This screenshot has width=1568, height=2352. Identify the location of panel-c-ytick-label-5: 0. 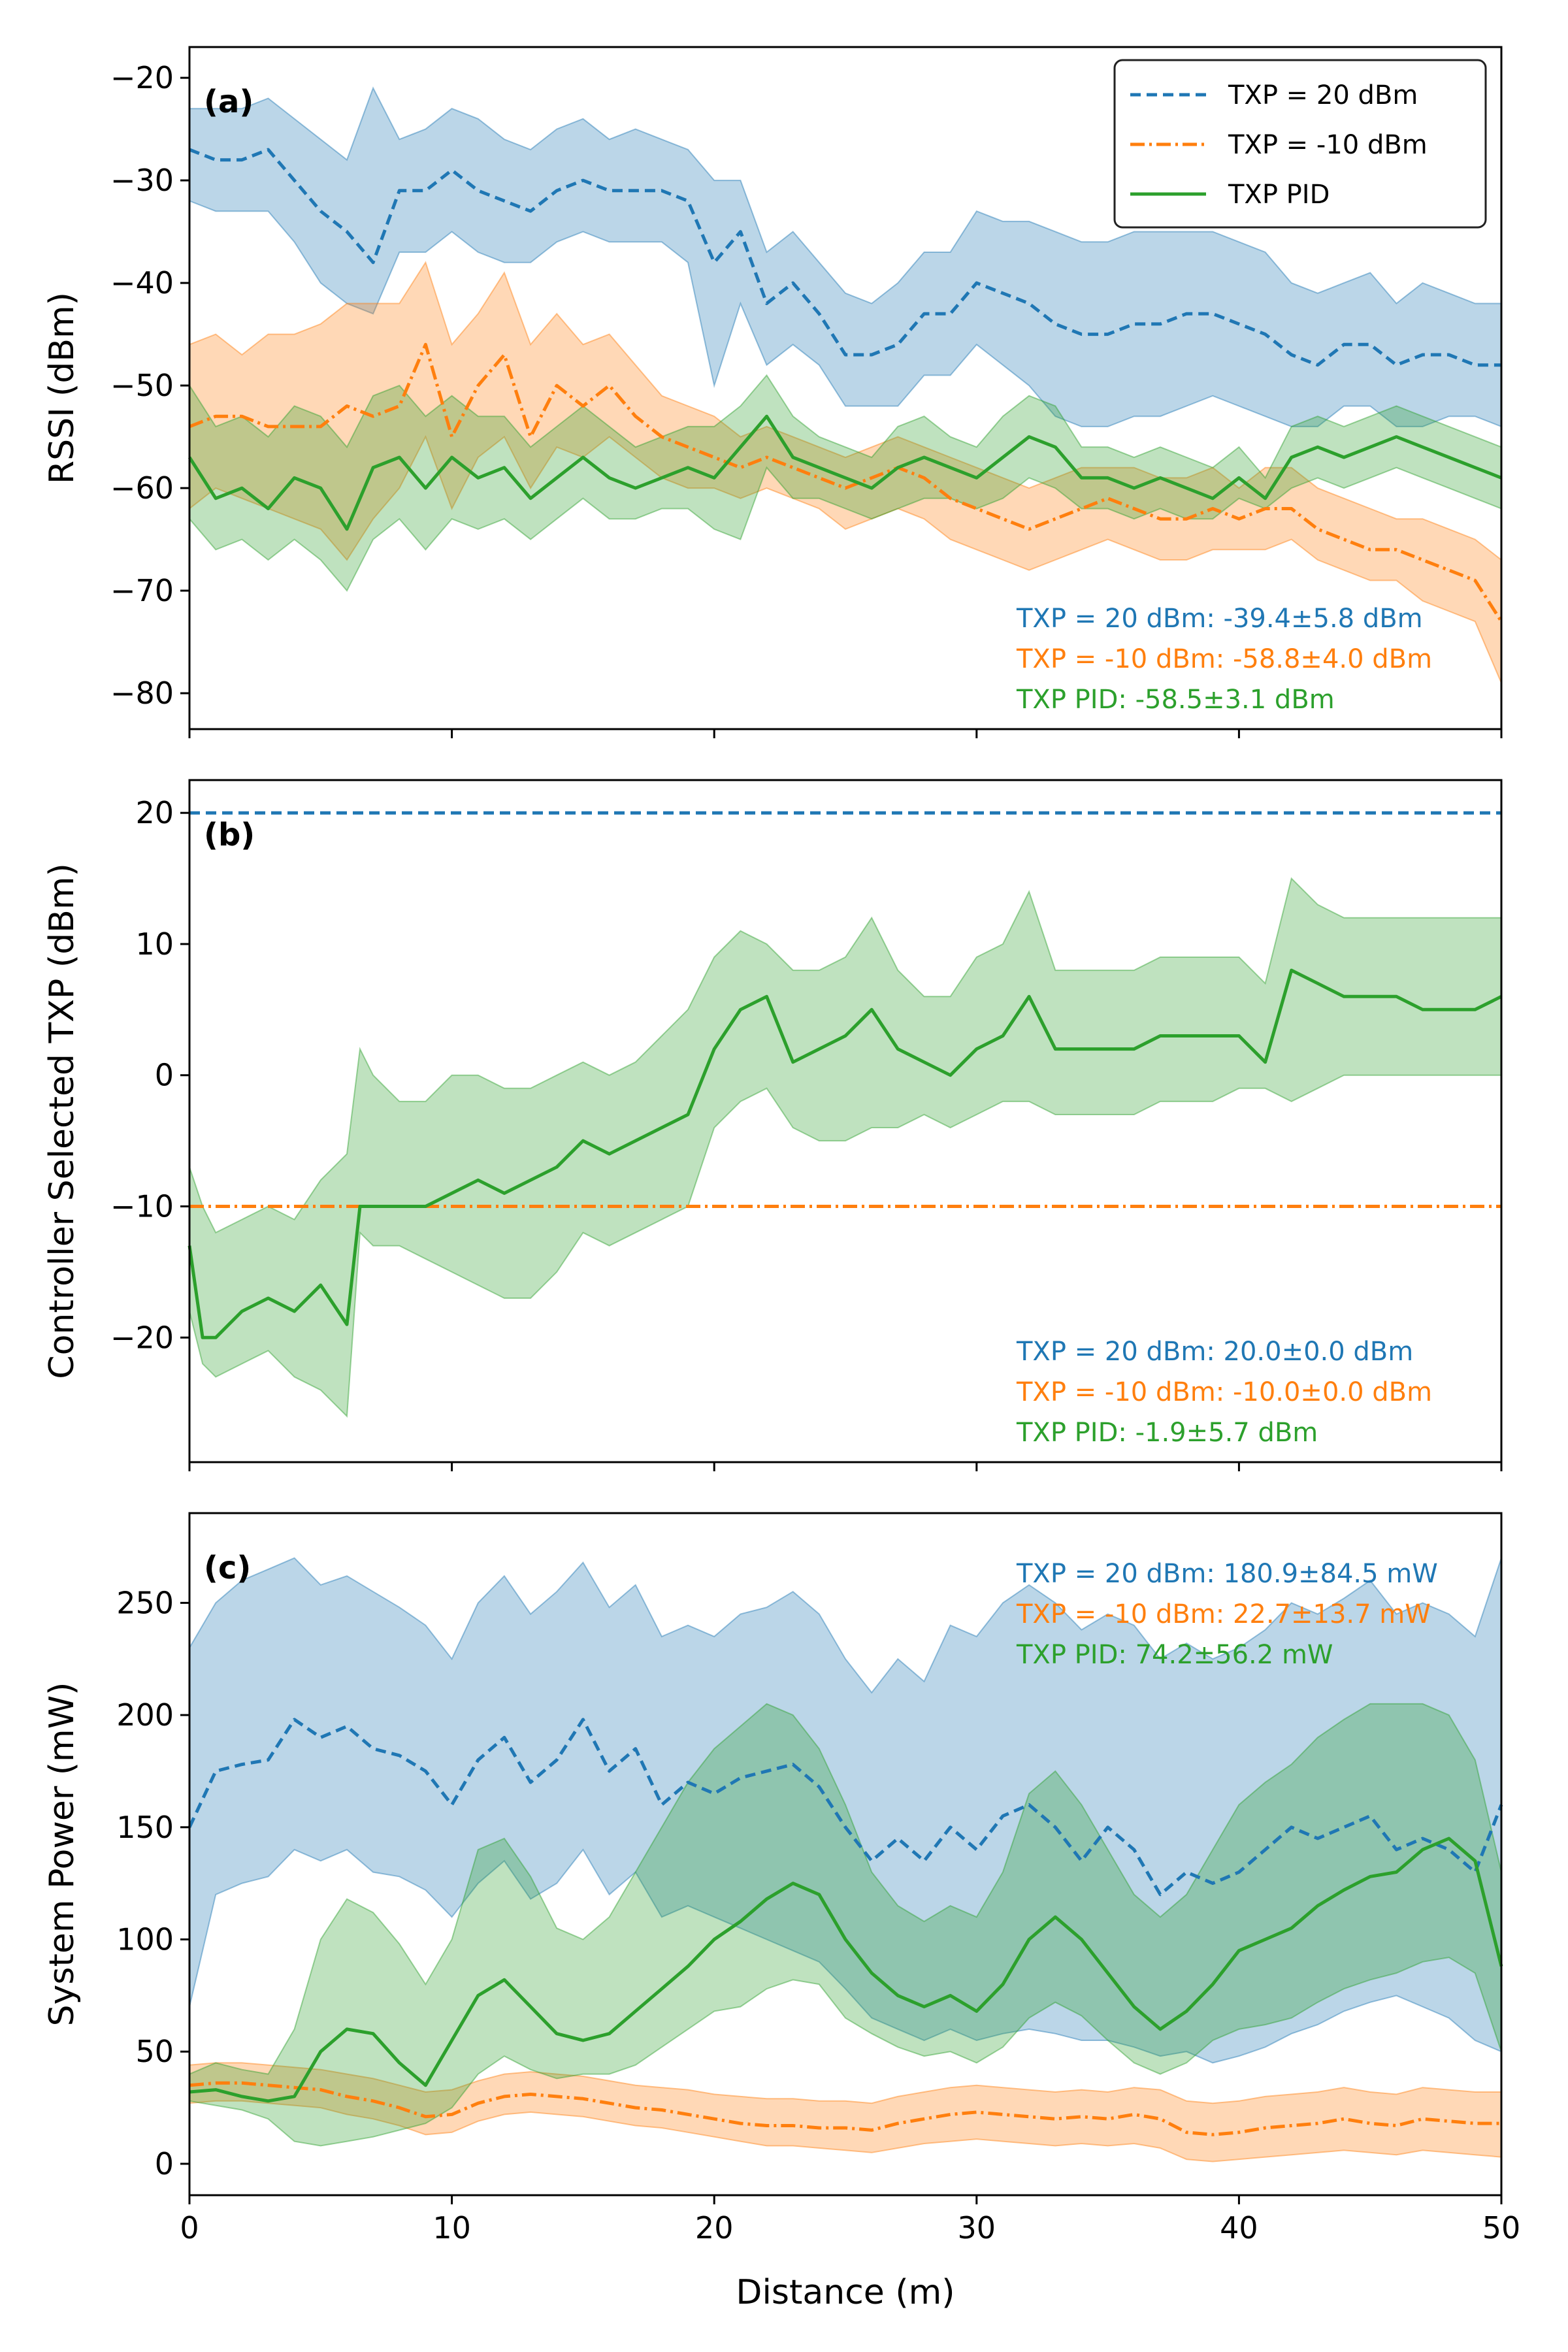
(164, 2163).